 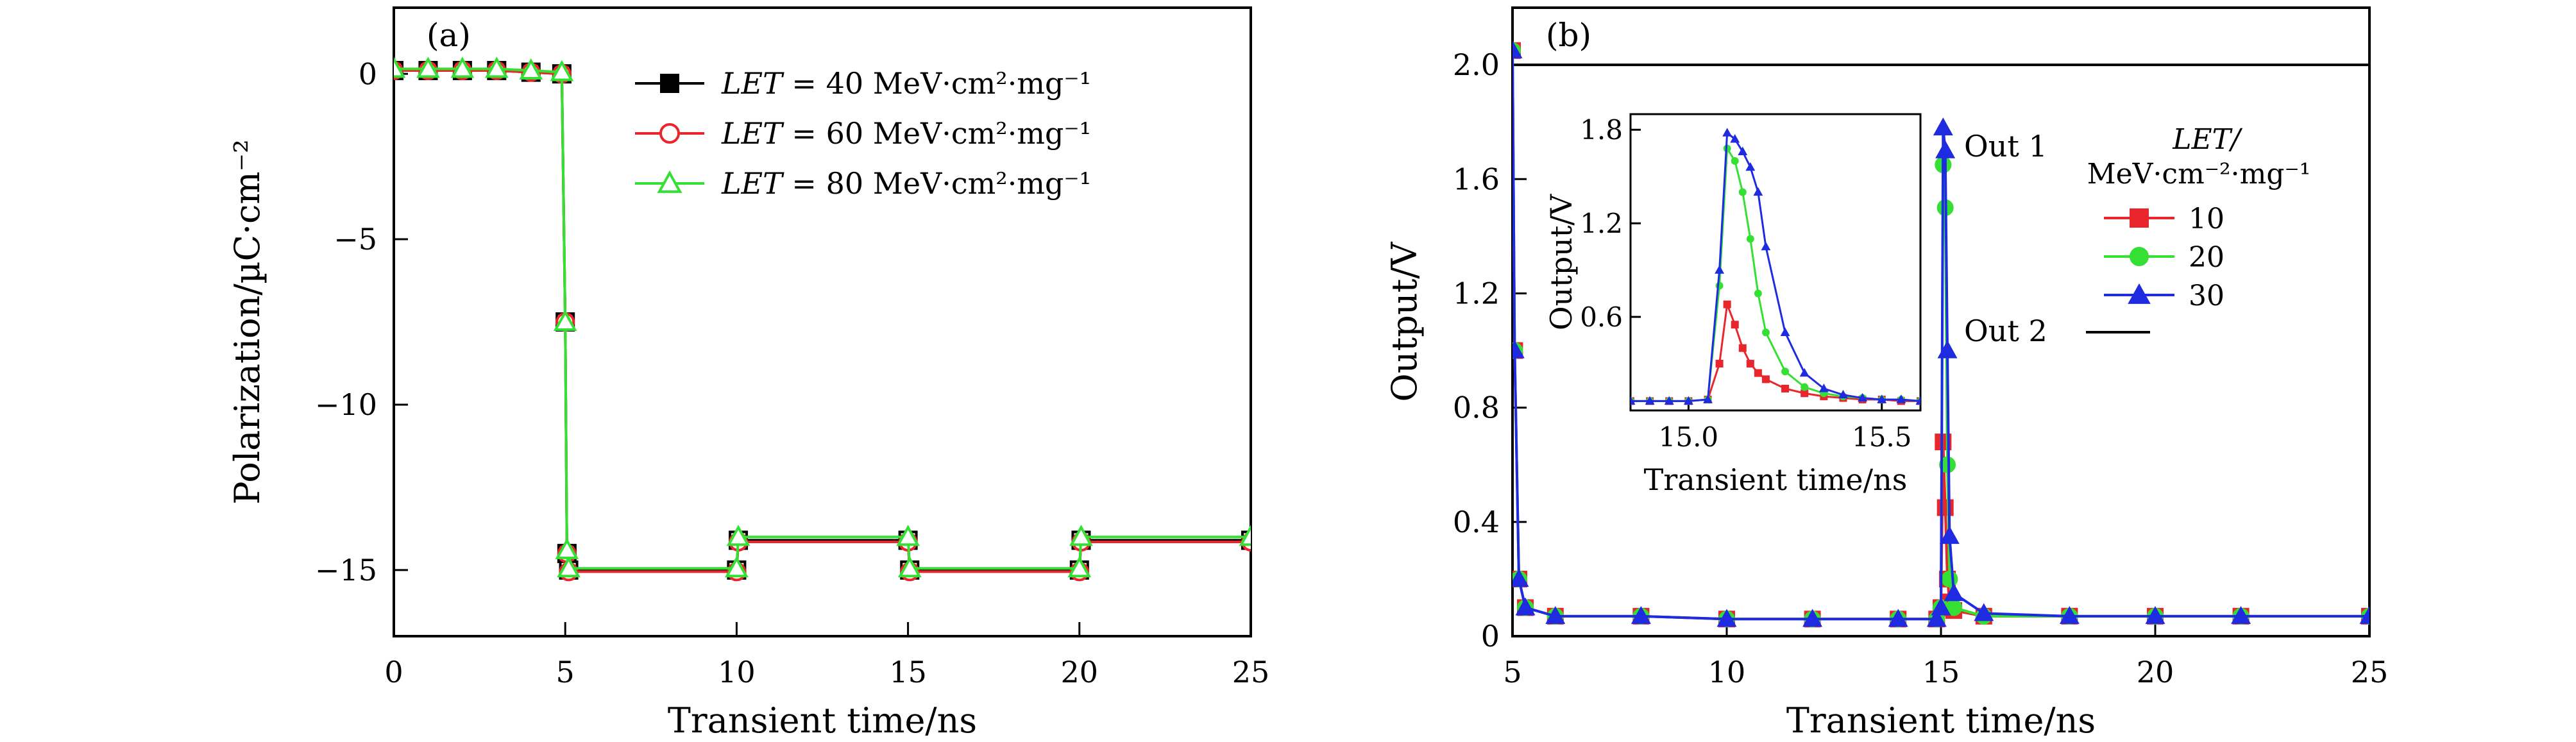 I want to click on i-y-tick-label: 1.2, so click(x=1601, y=223).